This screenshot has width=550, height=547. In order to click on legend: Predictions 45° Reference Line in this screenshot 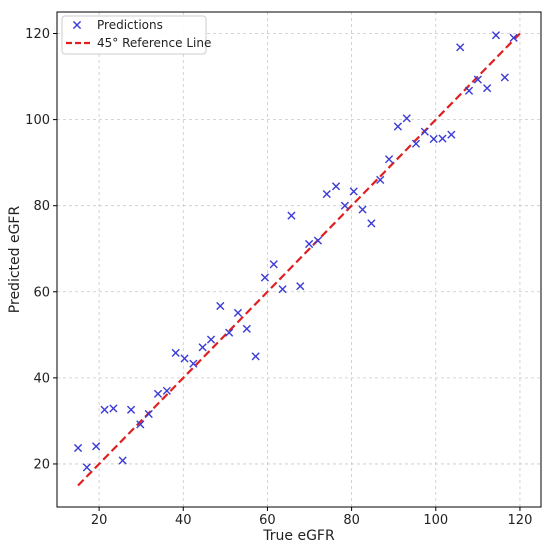, I will do `click(136, 35)`.